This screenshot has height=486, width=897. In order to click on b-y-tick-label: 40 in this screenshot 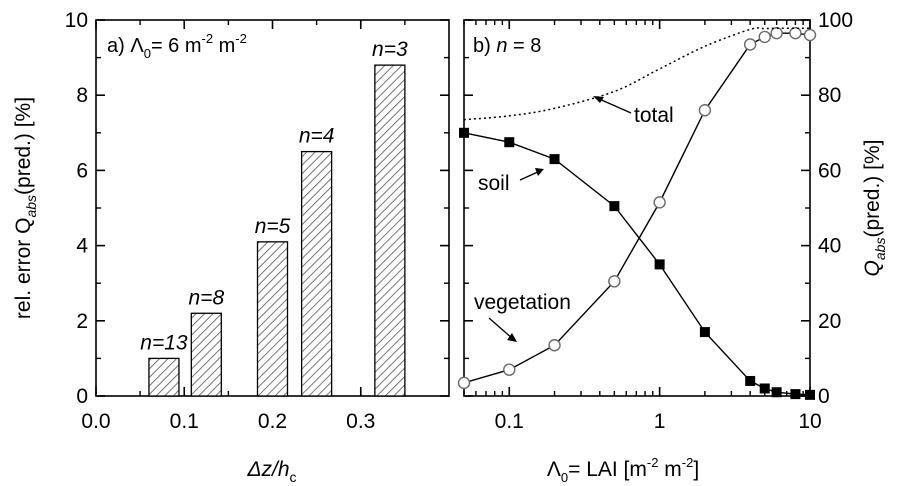, I will do `click(829, 246)`.